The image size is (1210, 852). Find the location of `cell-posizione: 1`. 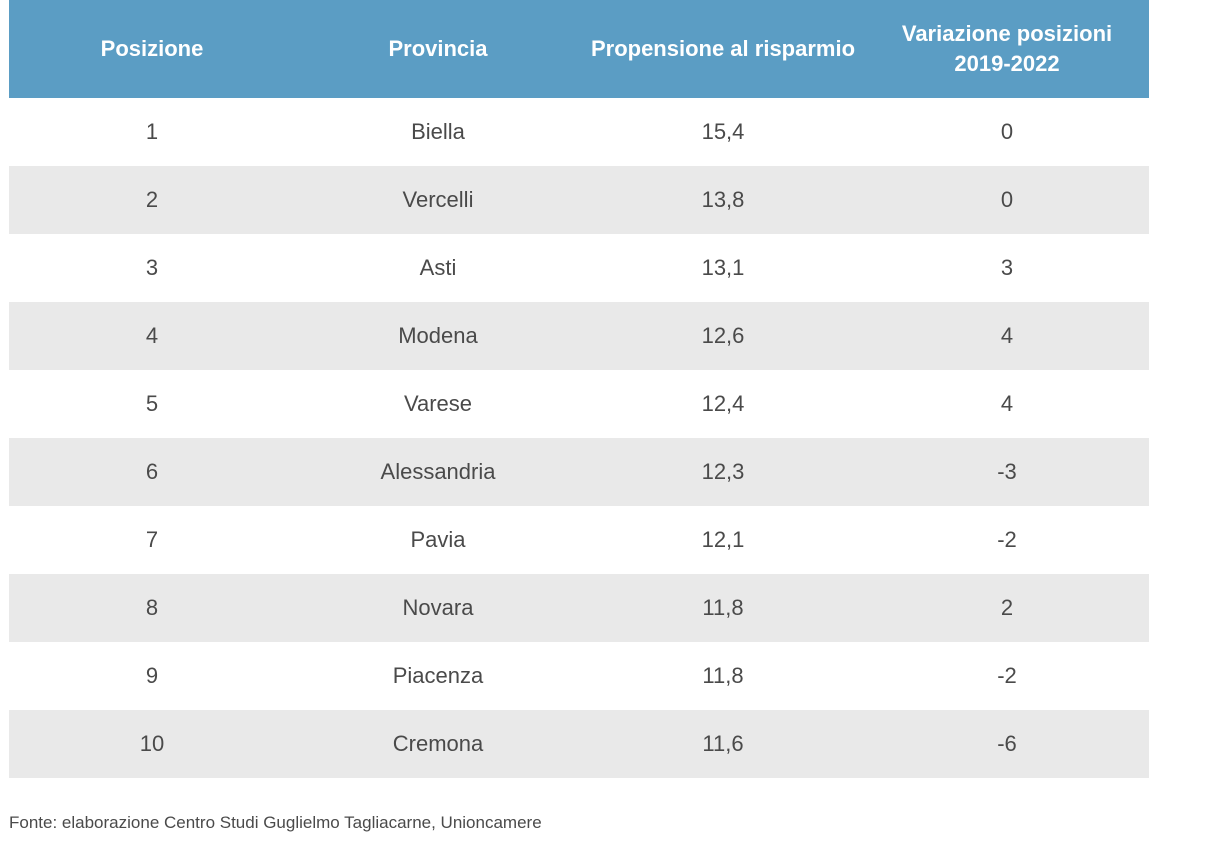

cell-posizione: 1 is located at coordinates (152, 131).